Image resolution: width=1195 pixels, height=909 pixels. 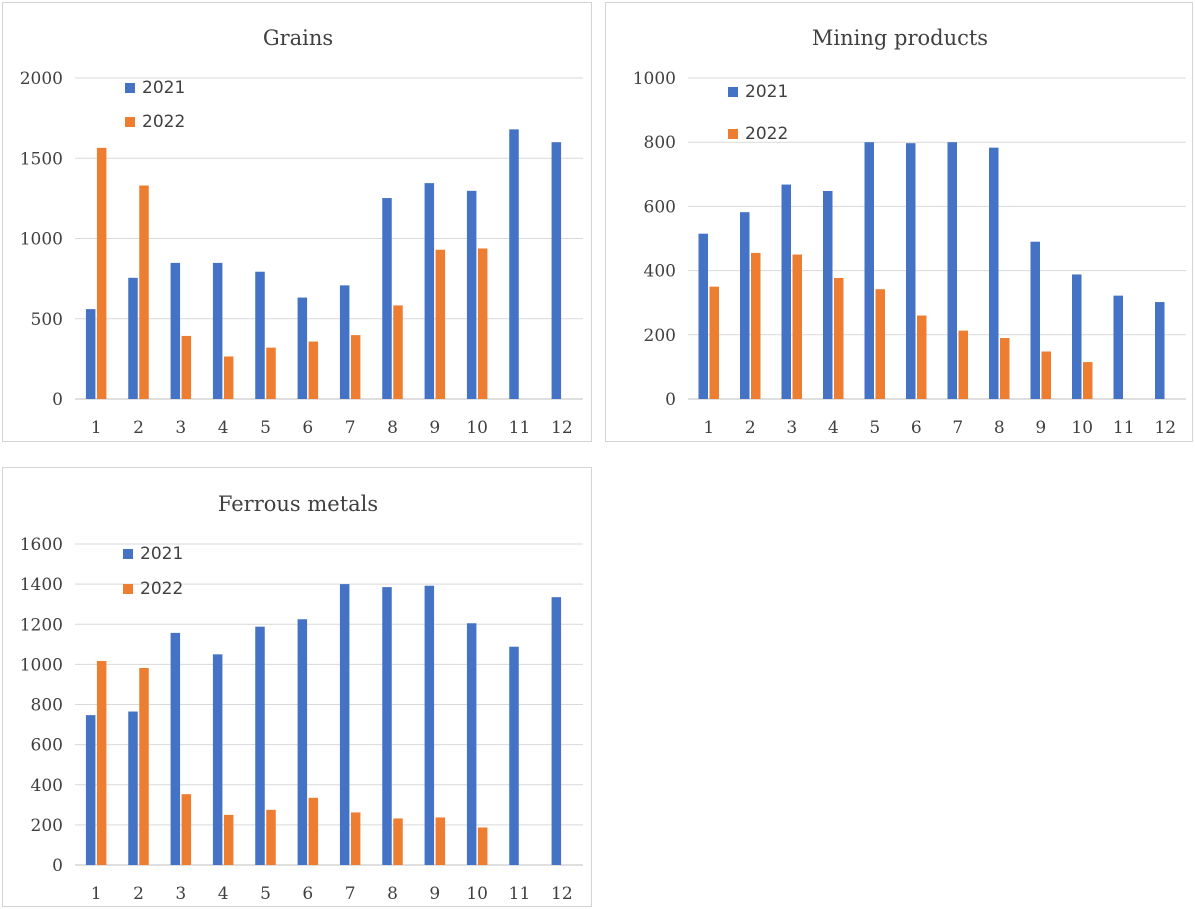 I want to click on chart-title: Mining products, so click(x=900, y=38).